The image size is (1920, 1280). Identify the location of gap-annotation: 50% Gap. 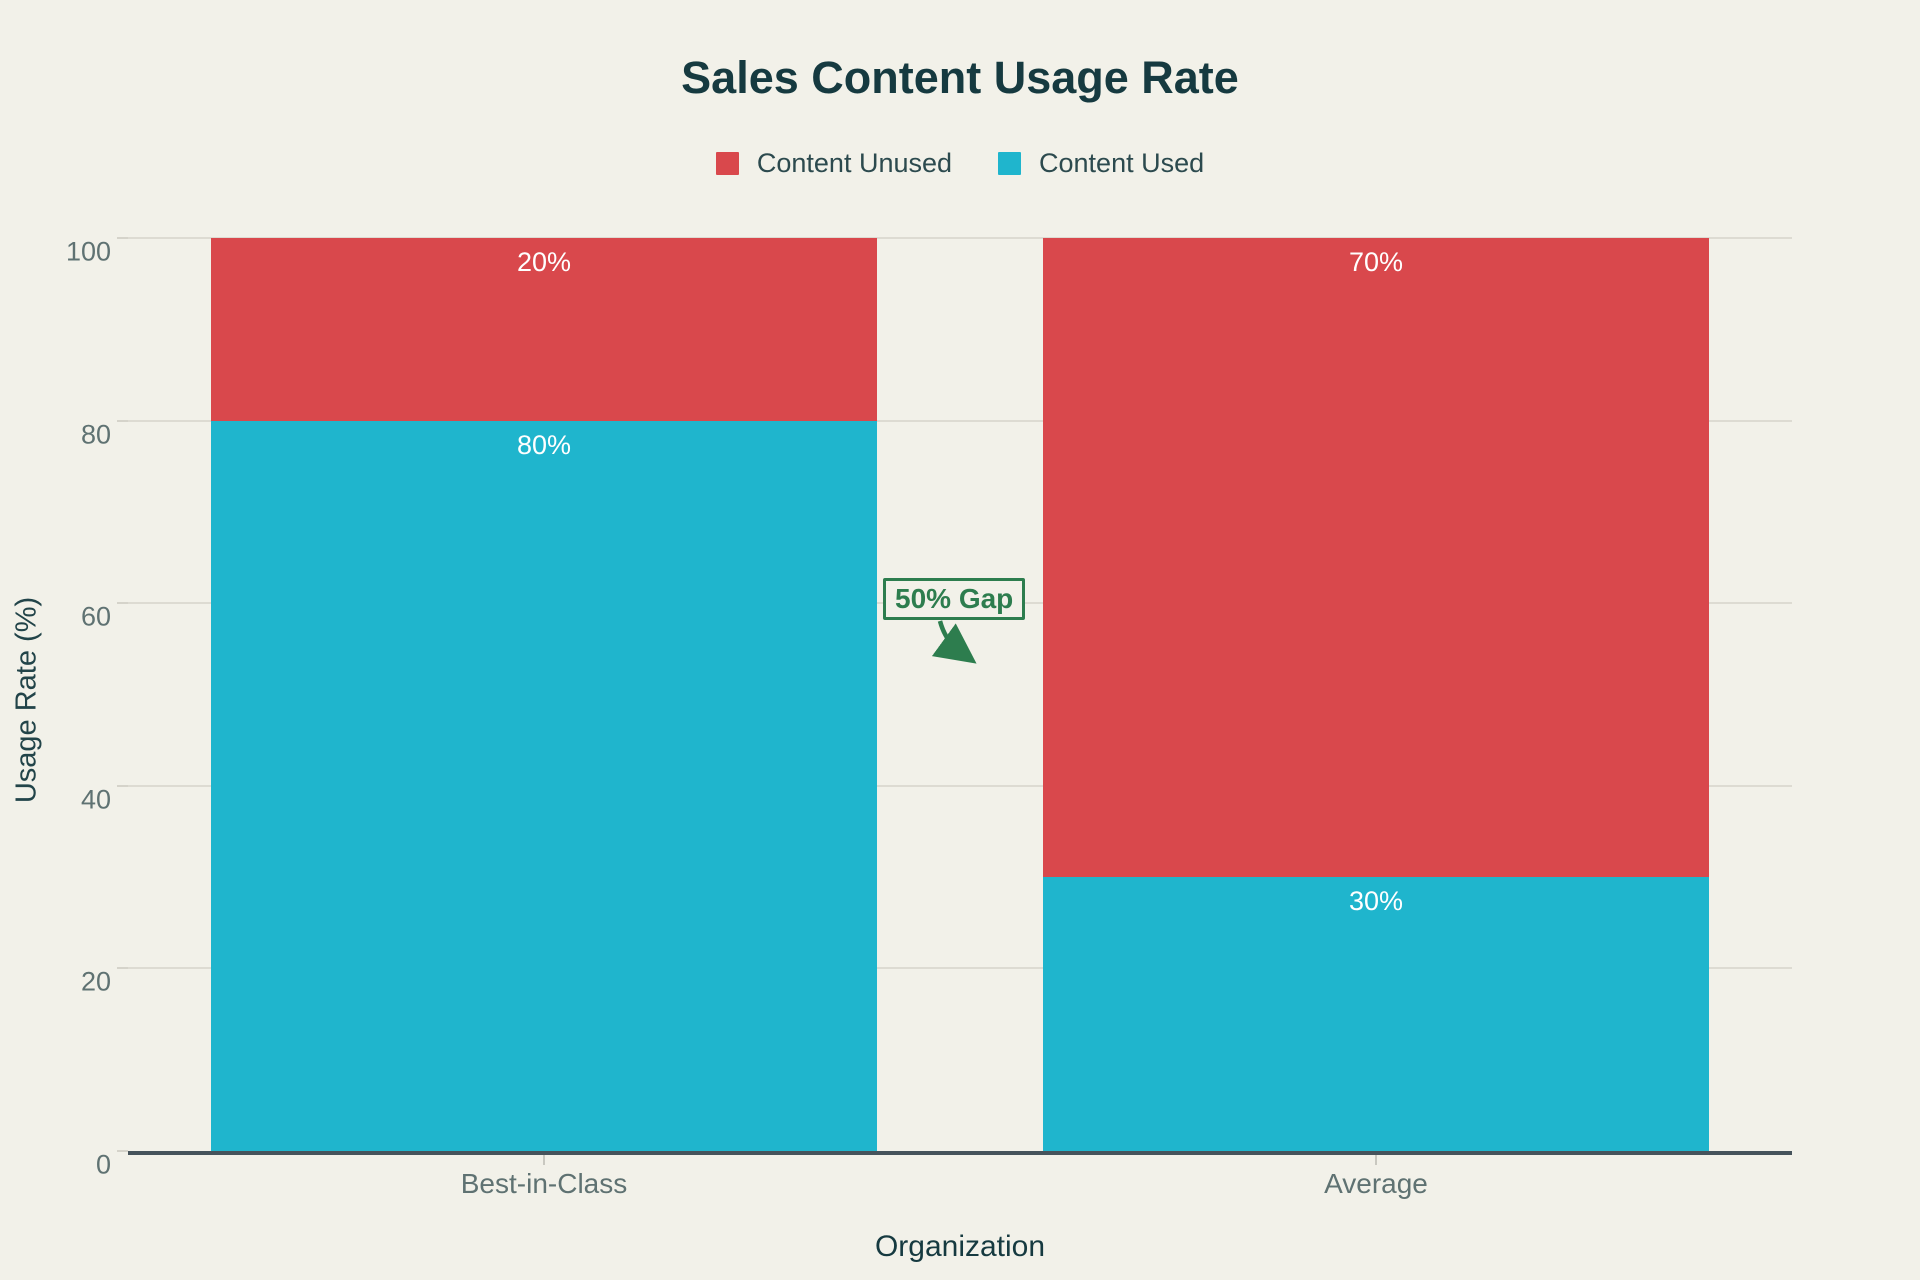
(954, 599).